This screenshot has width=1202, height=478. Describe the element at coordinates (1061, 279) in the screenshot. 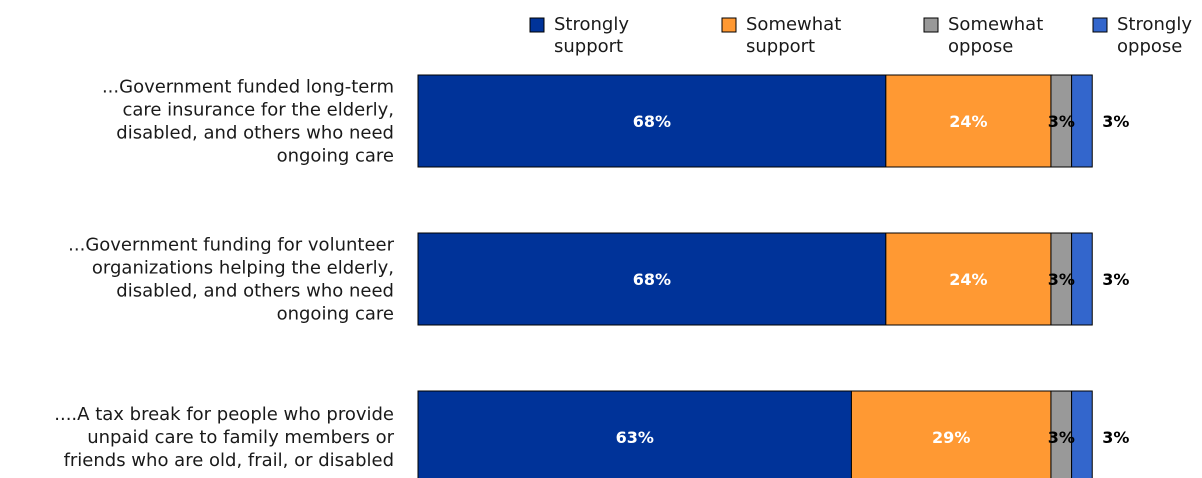

I see `data-label-1-2: 3%` at that location.